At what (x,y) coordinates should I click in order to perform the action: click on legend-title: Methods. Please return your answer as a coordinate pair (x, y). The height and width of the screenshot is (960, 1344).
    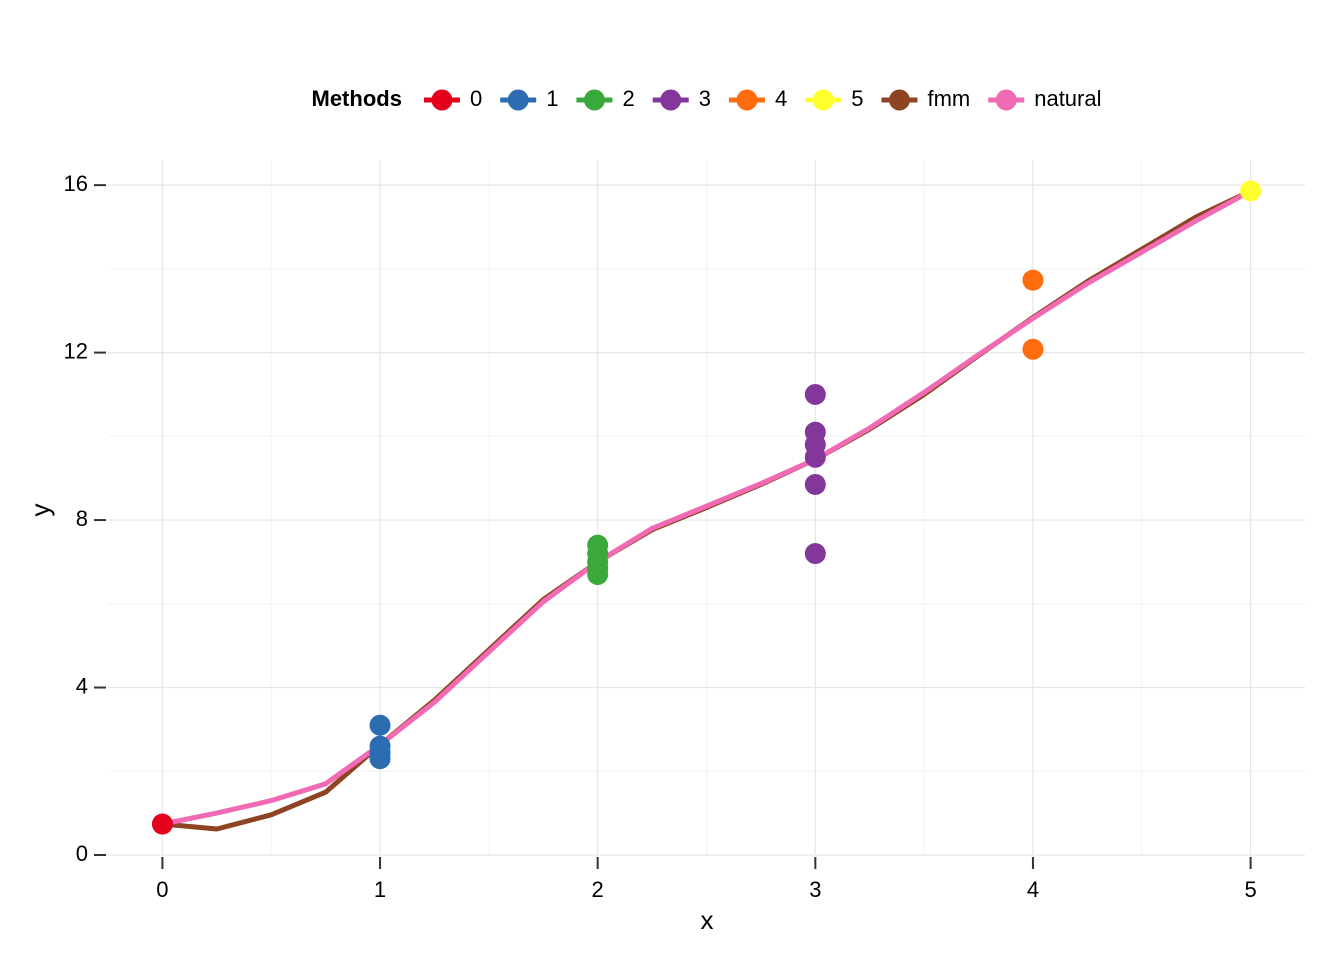
    Looking at the image, I should click on (357, 98).